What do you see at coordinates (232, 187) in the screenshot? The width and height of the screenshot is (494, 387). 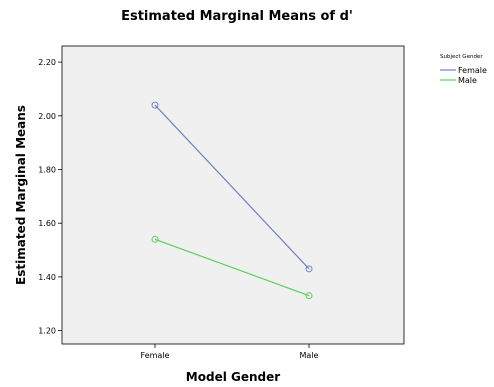 I see `series-line-female` at bounding box center [232, 187].